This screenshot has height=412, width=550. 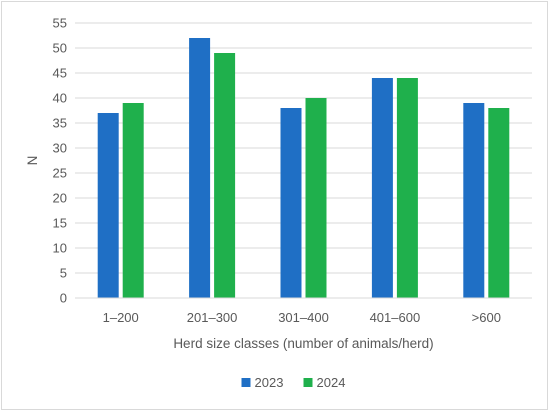 I want to click on x-tick-label: 301–400, so click(x=303, y=317).